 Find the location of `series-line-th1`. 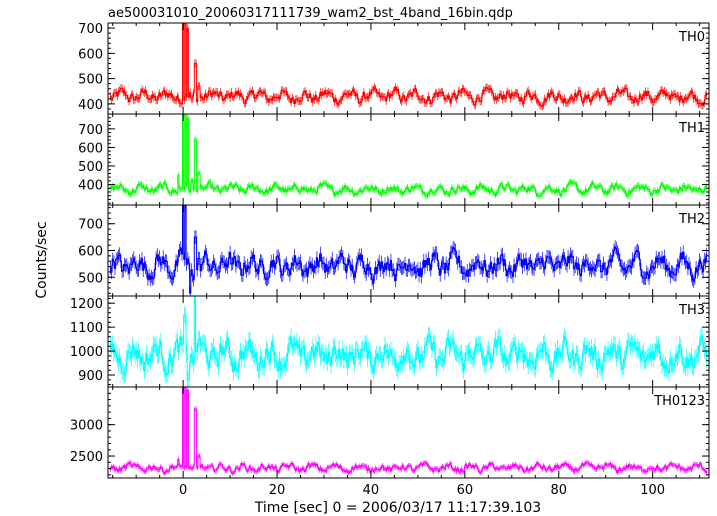

series-line-th1 is located at coordinates (408, 155).